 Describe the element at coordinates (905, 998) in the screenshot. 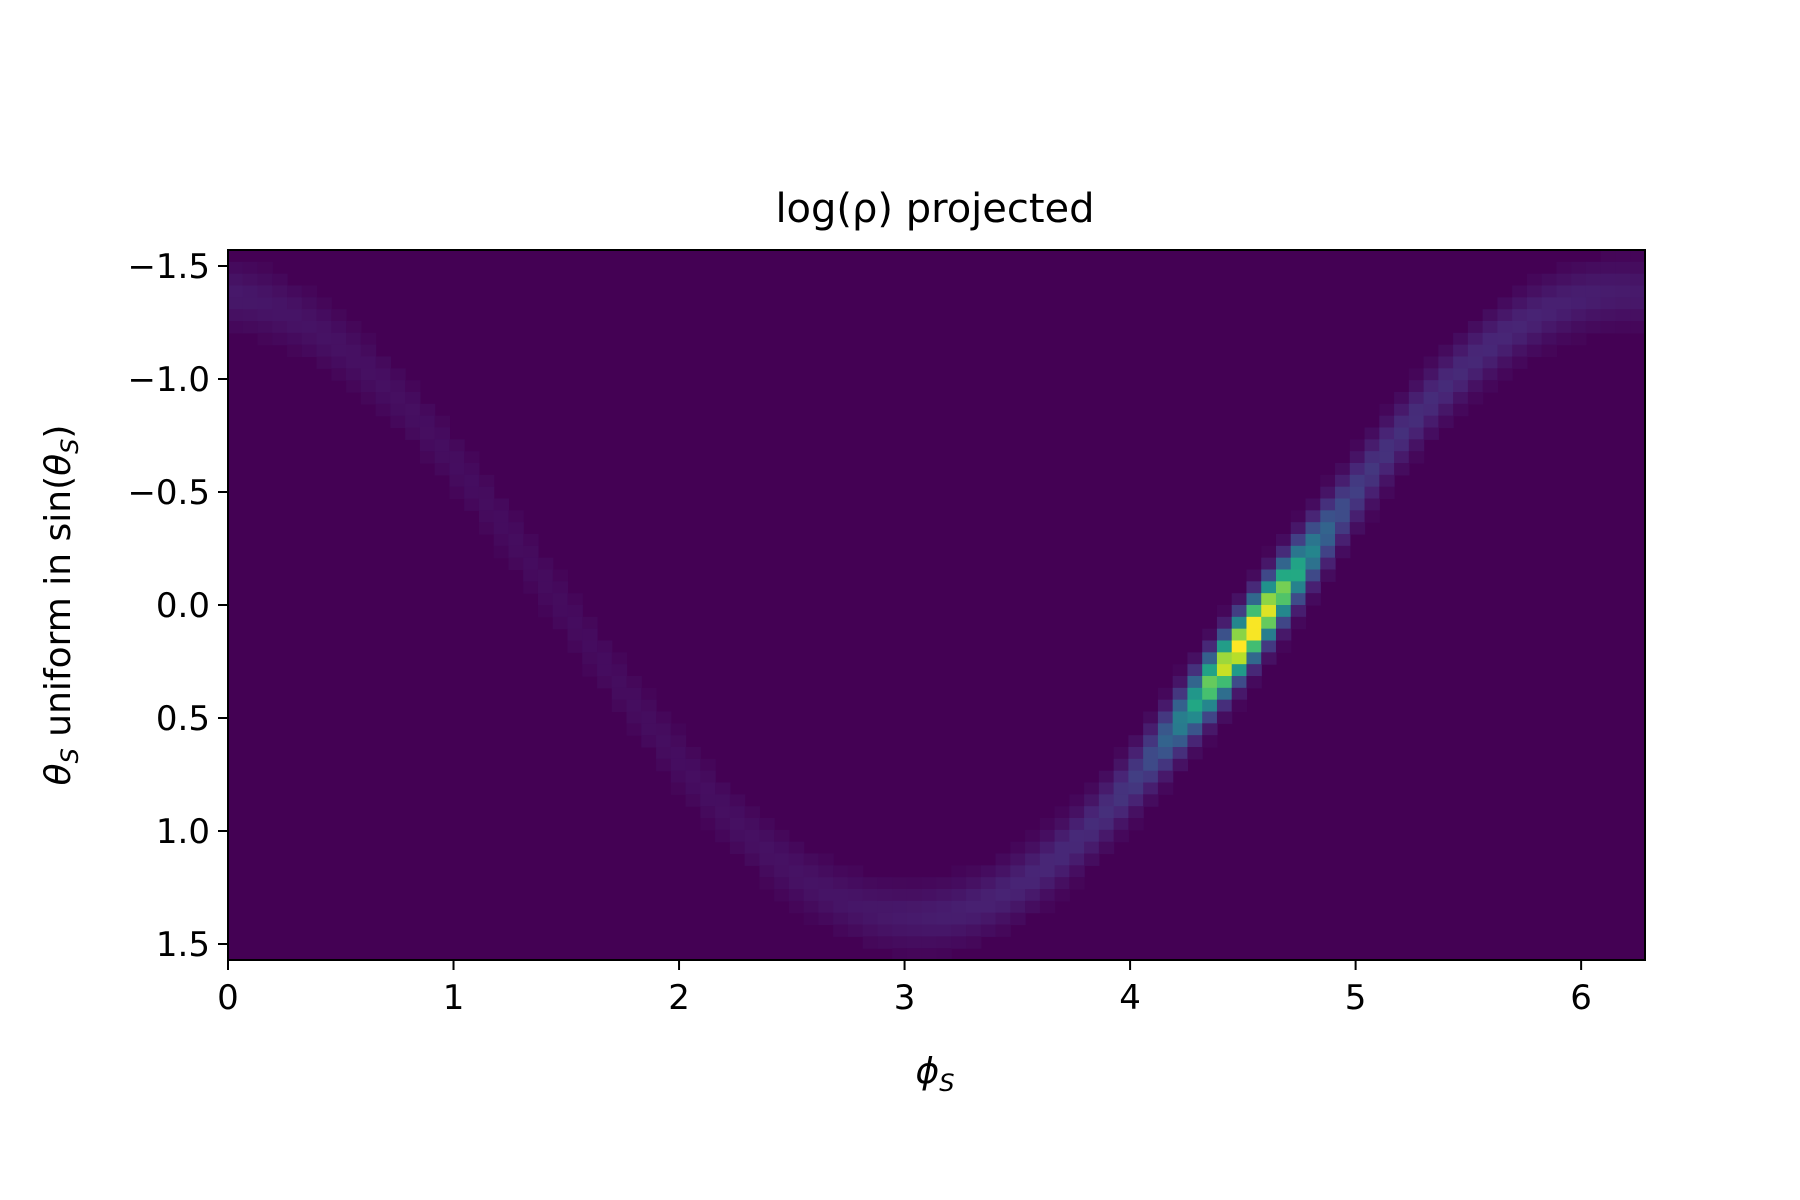

I see `x-tick-label: 3` at that location.